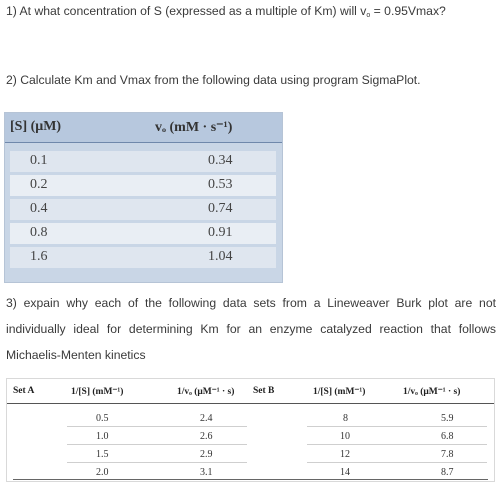 This screenshot has height=491, width=503. Describe the element at coordinates (250, 479) in the screenshot. I see `table-bottom-rule` at that location.